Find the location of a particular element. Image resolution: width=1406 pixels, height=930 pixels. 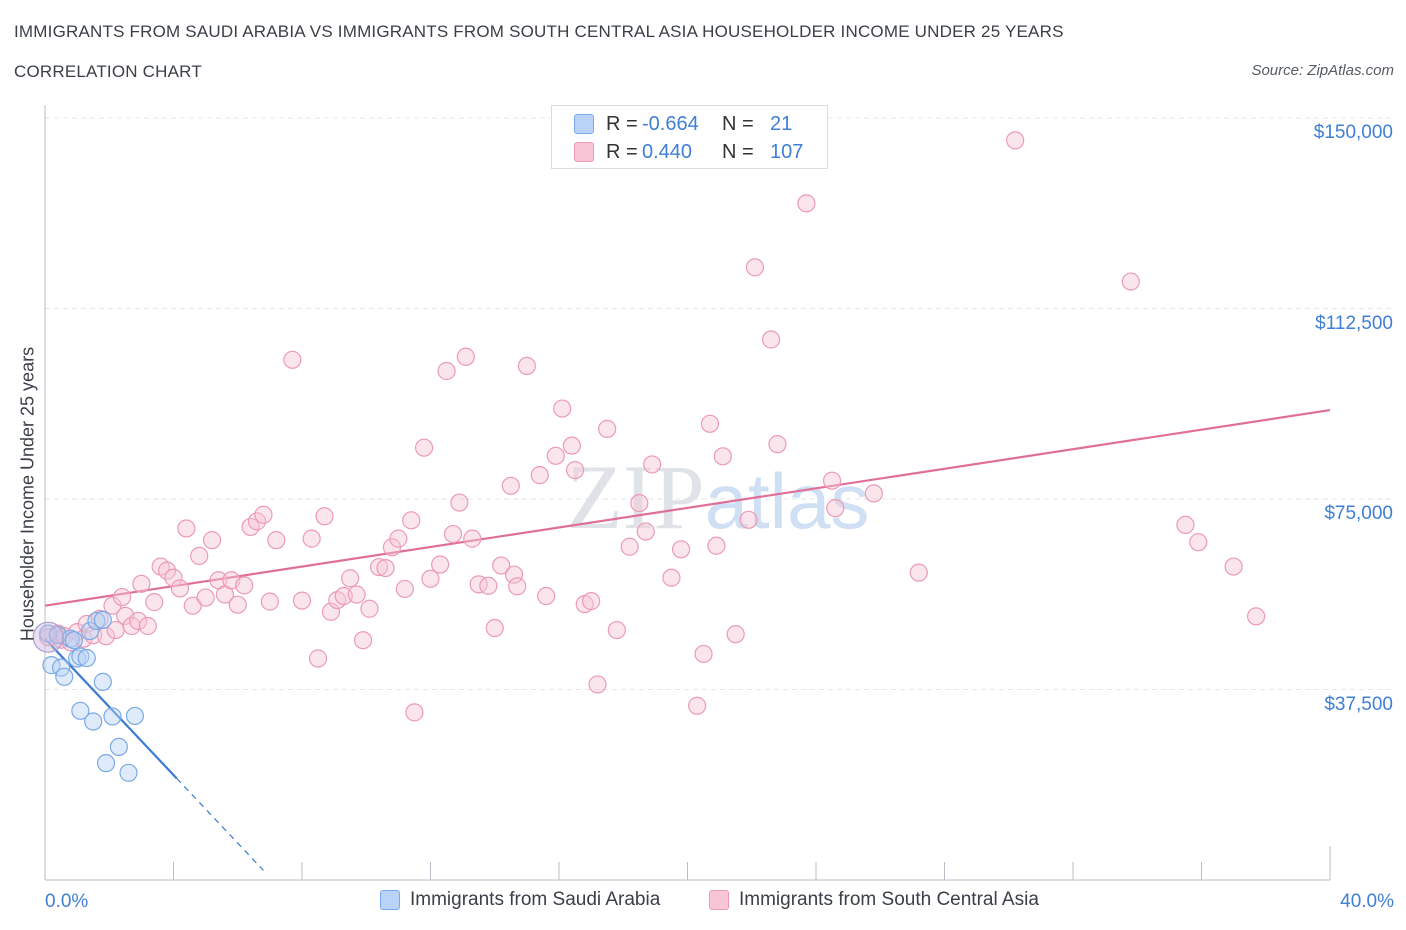

series-legend-label: Immigrants from Saudi Arabia is located at coordinates (535, 899).